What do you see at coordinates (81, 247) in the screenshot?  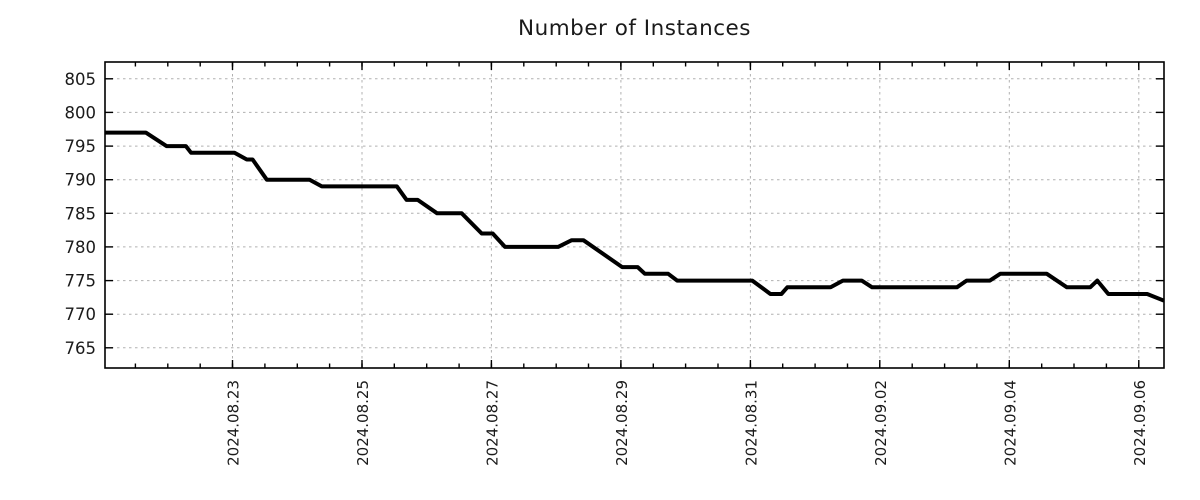 I see `y-tick-label: 780` at bounding box center [81, 247].